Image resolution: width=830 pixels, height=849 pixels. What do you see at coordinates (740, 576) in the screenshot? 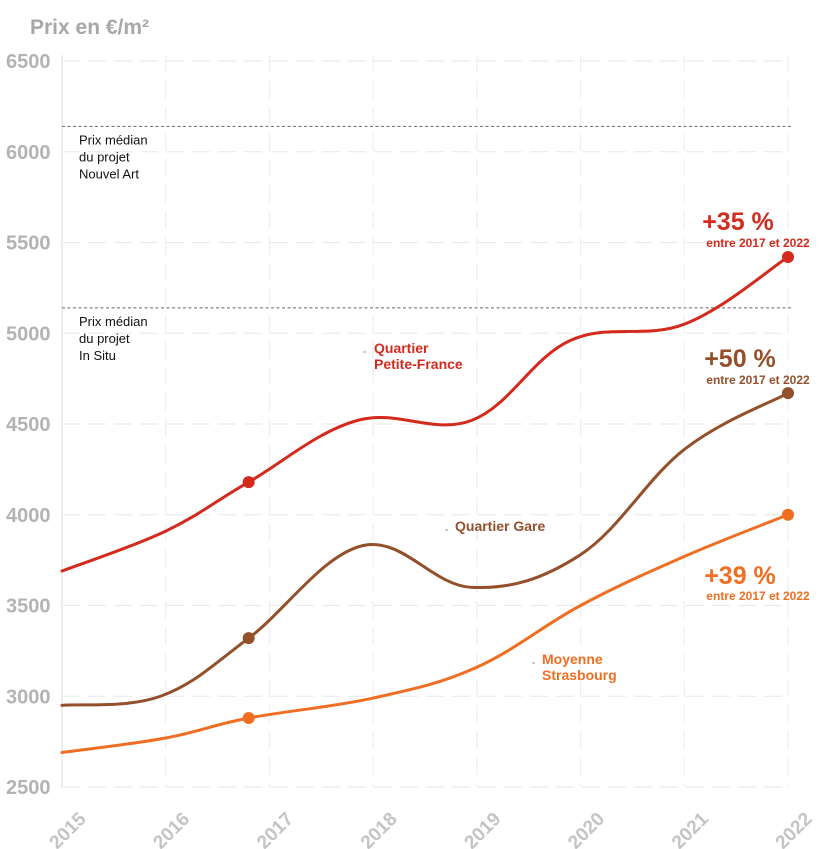
I see `growth-value: +39 %` at bounding box center [740, 576].